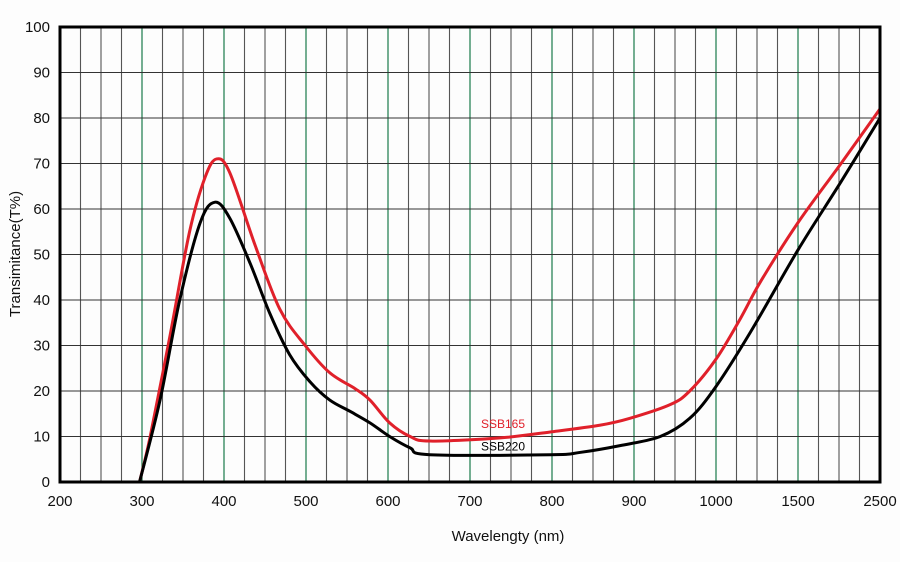 This screenshot has width=900, height=562. I want to click on x-axis-title: Wavelengty (nm), so click(508, 536).